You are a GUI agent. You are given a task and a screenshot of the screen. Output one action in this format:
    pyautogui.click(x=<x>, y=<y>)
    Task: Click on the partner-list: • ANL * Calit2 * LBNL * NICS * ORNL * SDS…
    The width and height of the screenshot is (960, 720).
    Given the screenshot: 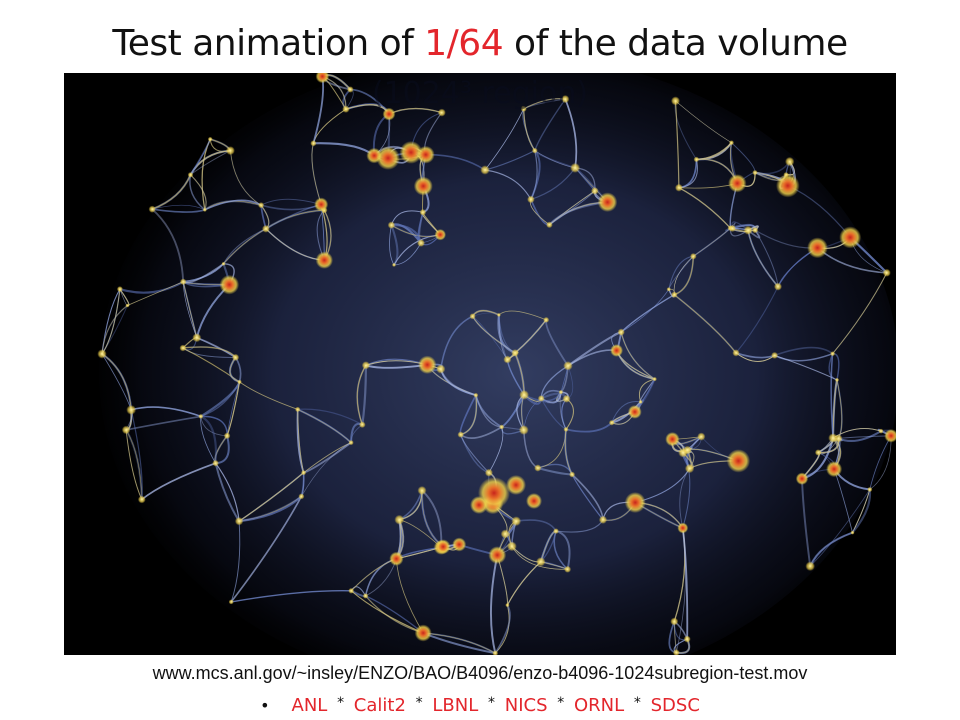 What is the action you would take?
    pyautogui.click(x=480, y=706)
    